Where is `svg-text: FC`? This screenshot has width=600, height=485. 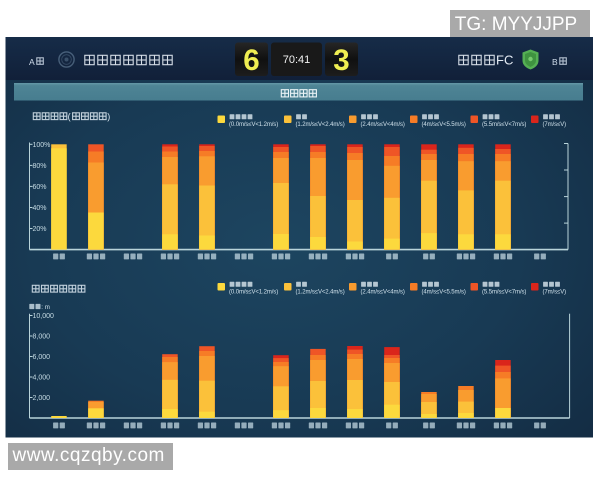 svg-text: FC is located at coordinates (504, 60).